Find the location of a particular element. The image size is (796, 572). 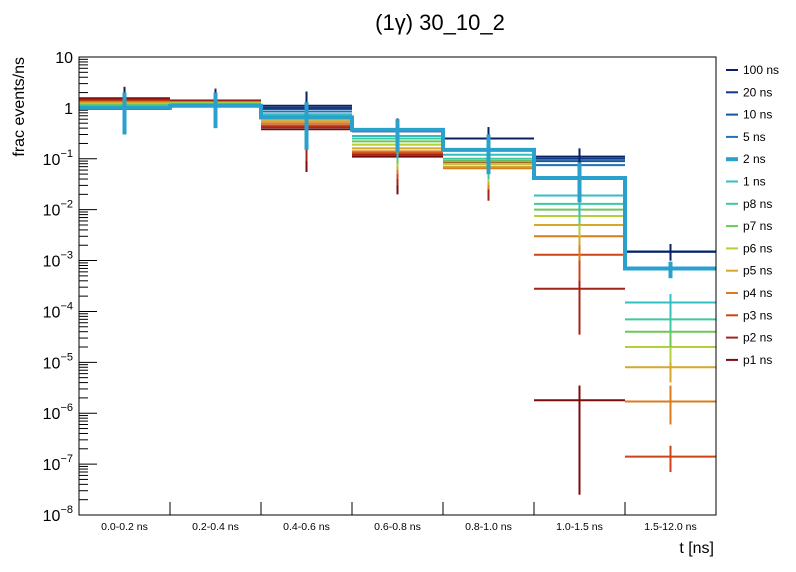

legend-item: p6 ns is located at coordinates (749, 248).